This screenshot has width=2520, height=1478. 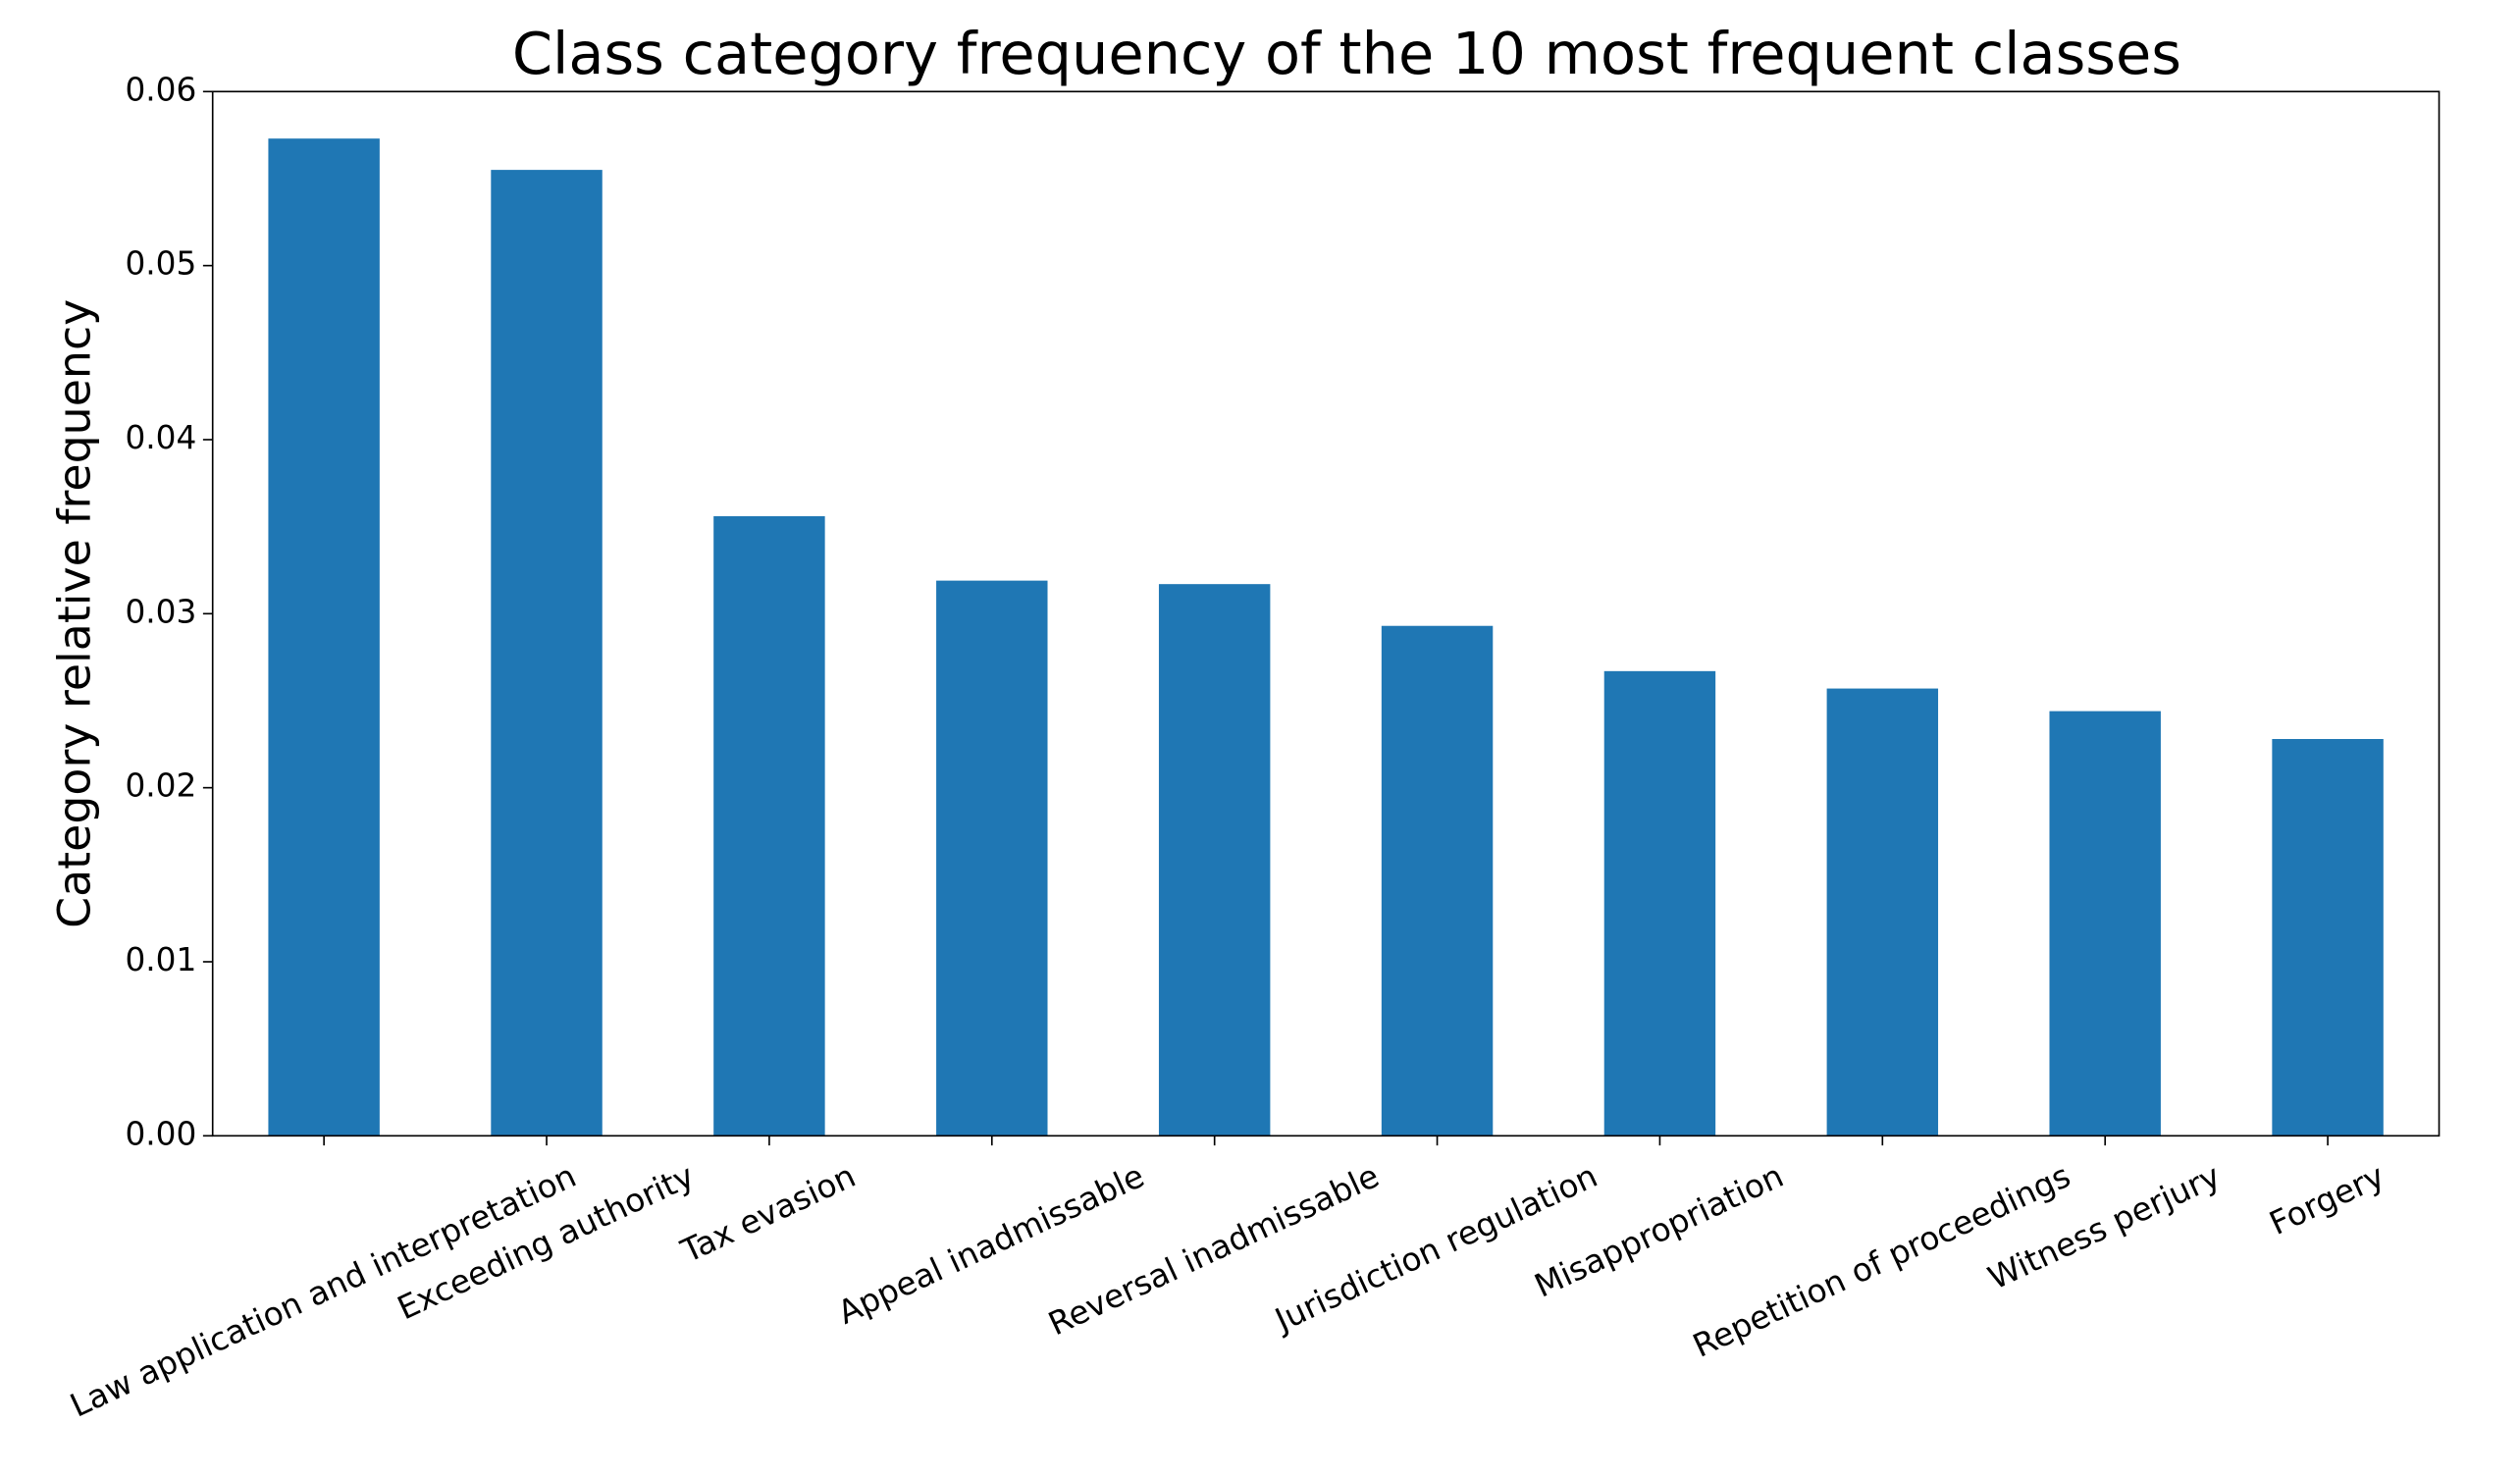 What do you see at coordinates (2327, 1199) in the screenshot?
I see `x-tick-label: Forgery` at bounding box center [2327, 1199].